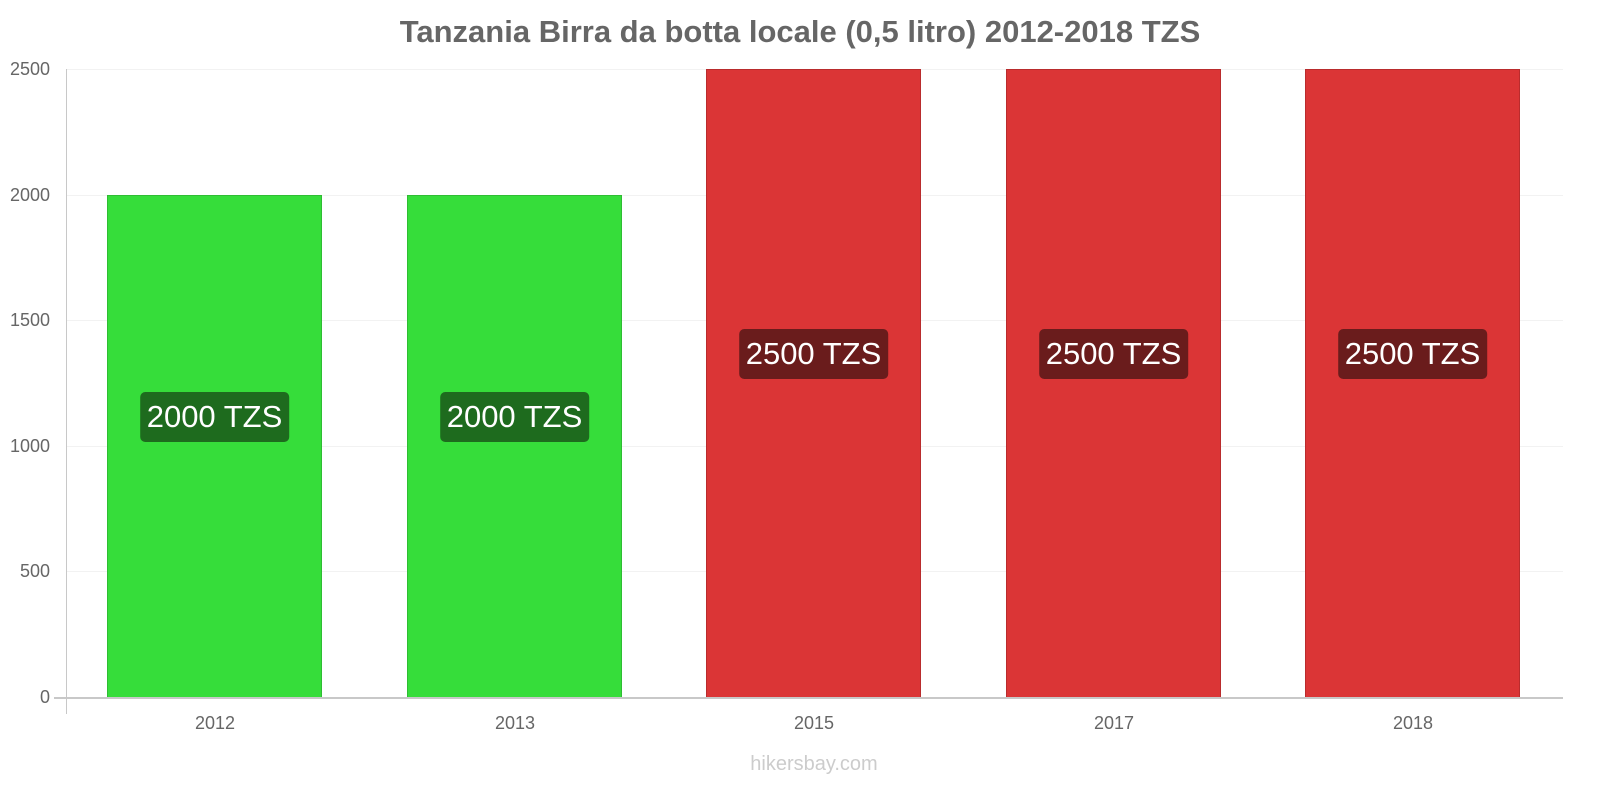 The height and width of the screenshot is (800, 1600). What do you see at coordinates (215, 723) in the screenshot?
I see `x-tick-label: 2012` at bounding box center [215, 723].